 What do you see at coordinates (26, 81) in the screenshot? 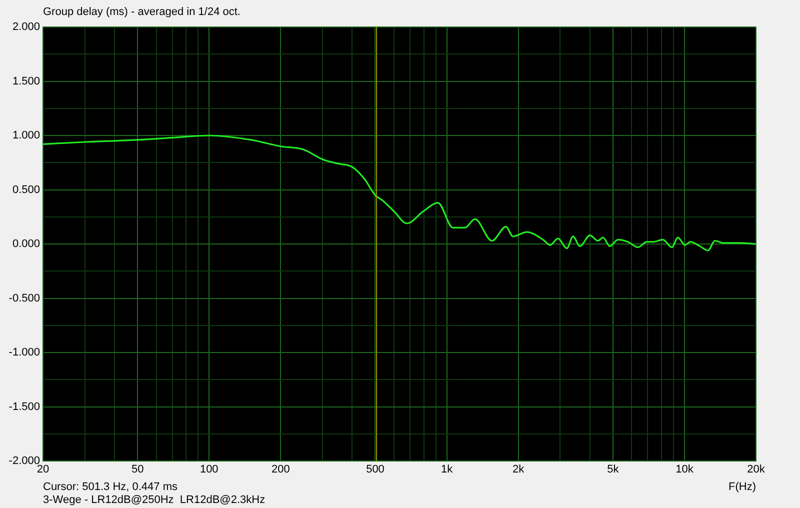
I see `y-tick-label: 1.500` at bounding box center [26, 81].